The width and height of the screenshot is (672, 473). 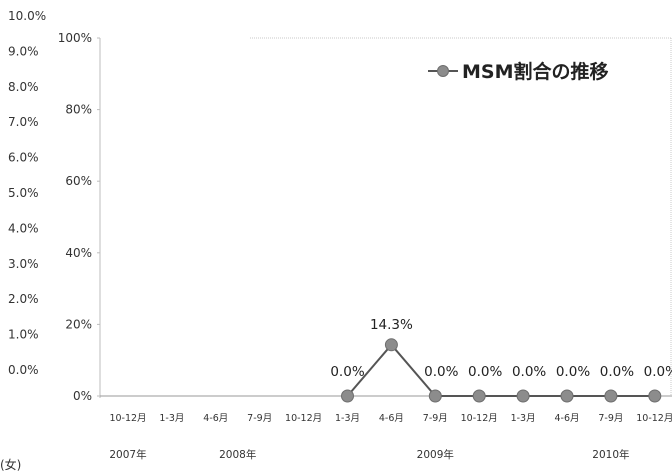 What do you see at coordinates (23, 87) in the screenshot?
I see `secondary-tick-label: 8.0%` at bounding box center [23, 87].